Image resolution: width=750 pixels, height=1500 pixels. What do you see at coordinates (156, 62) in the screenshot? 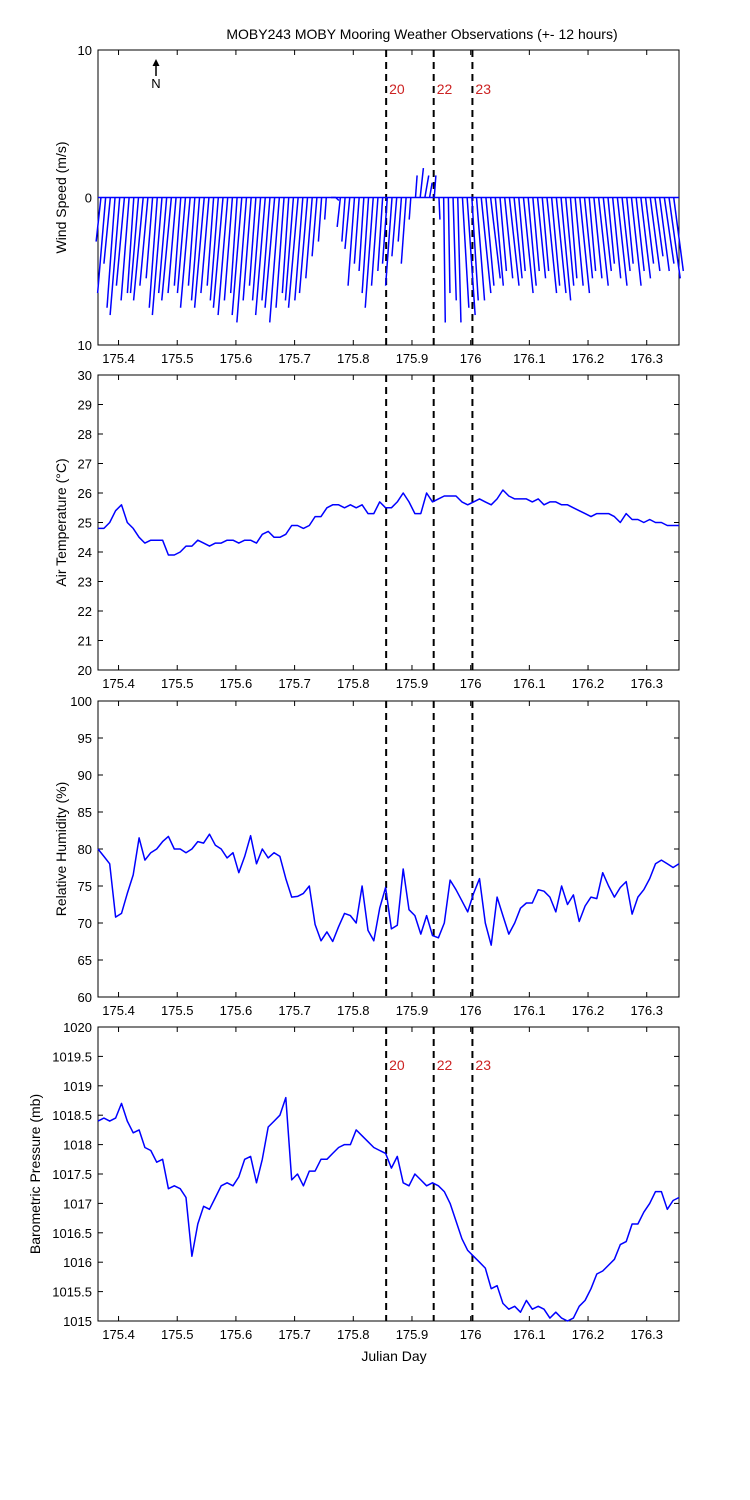
I see `north-arrowhead-icon` at bounding box center [156, 62].